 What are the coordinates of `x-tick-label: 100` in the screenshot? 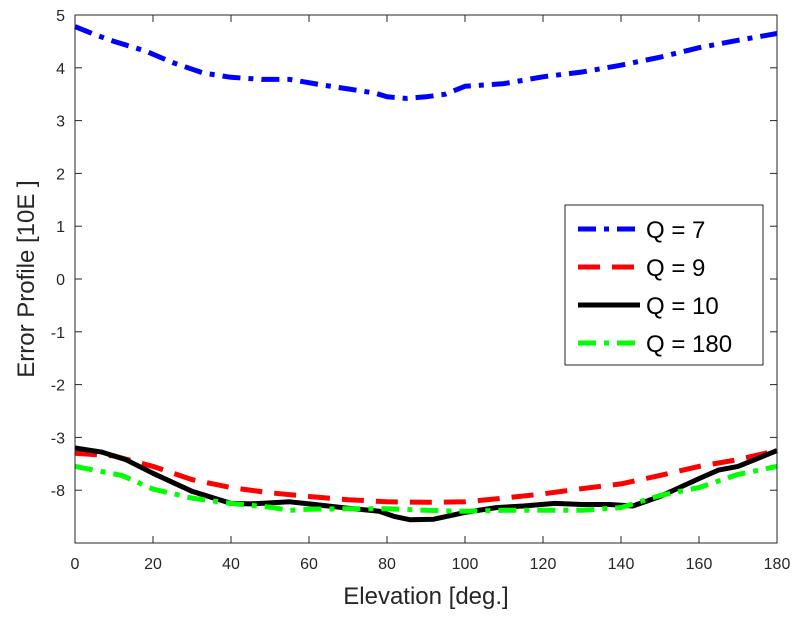 It's located at (465, 564).